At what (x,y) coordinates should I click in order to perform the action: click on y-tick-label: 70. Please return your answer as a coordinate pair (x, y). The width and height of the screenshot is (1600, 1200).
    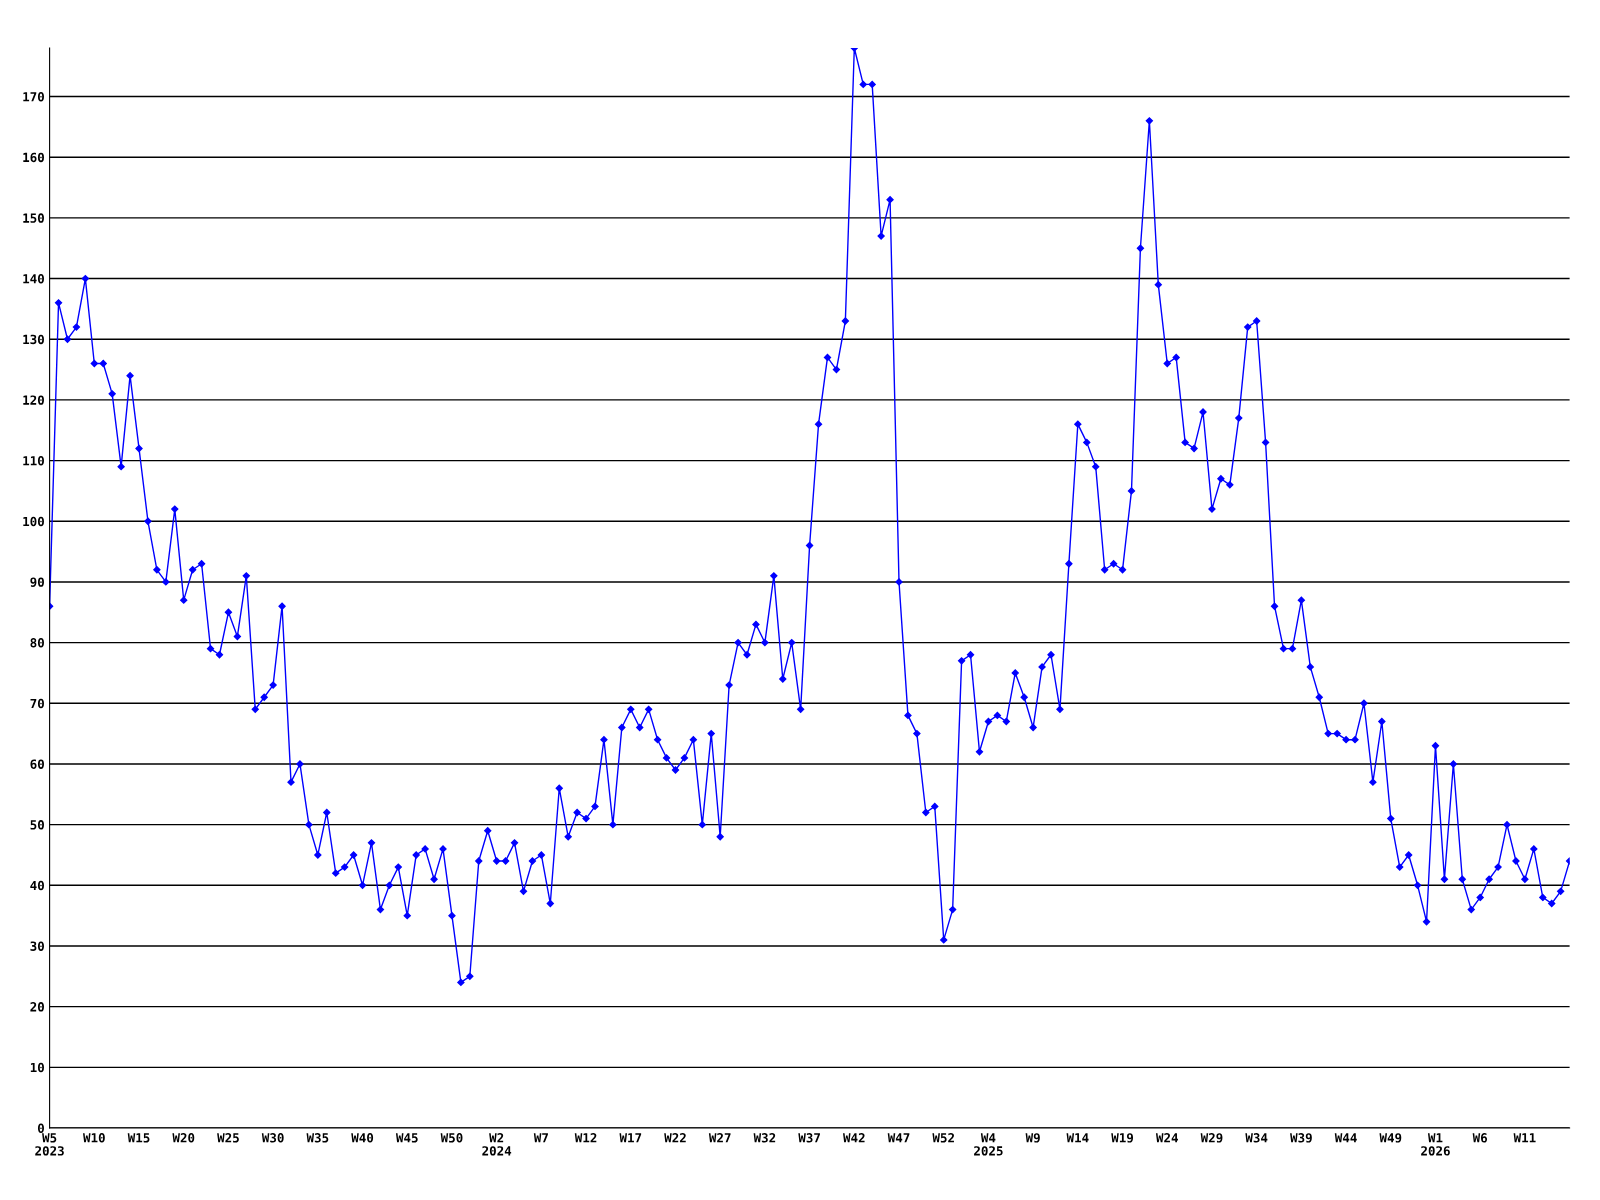
    Looking at the image, I should click on (37, 703).